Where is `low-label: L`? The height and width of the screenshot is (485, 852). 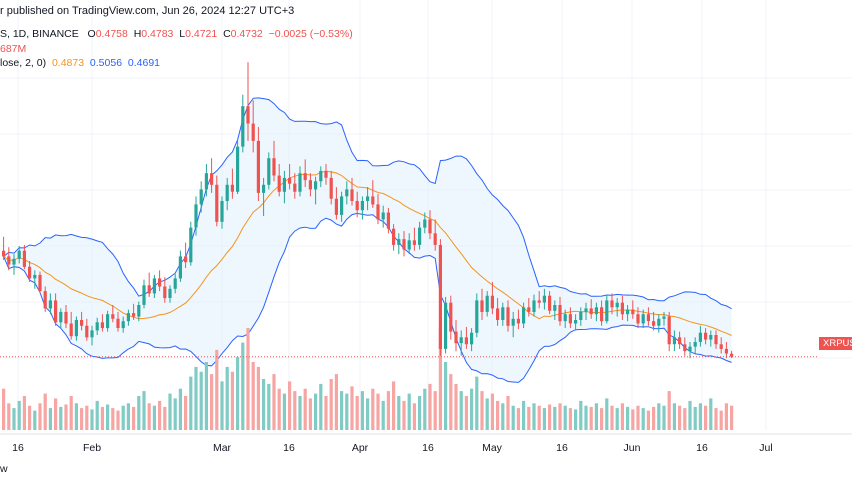
low-label: L is located at coordinates (182, 34).